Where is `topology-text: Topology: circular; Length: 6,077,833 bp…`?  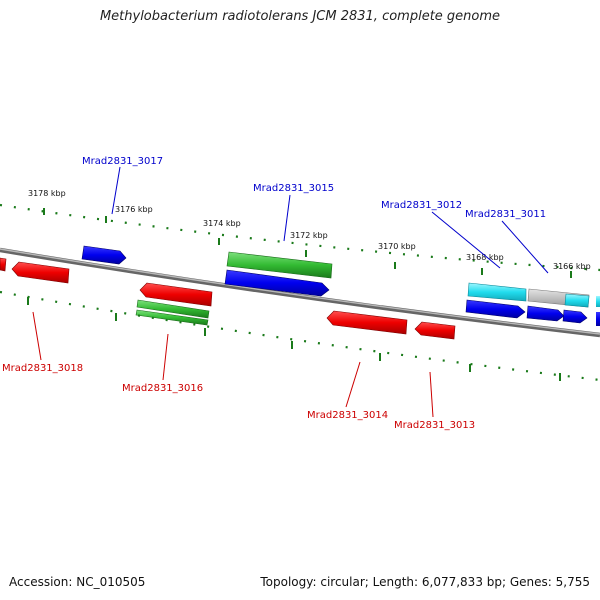 topology-text: Topology: circular; Length: 6,077,833 bp… is located at coordinates (425, 582).